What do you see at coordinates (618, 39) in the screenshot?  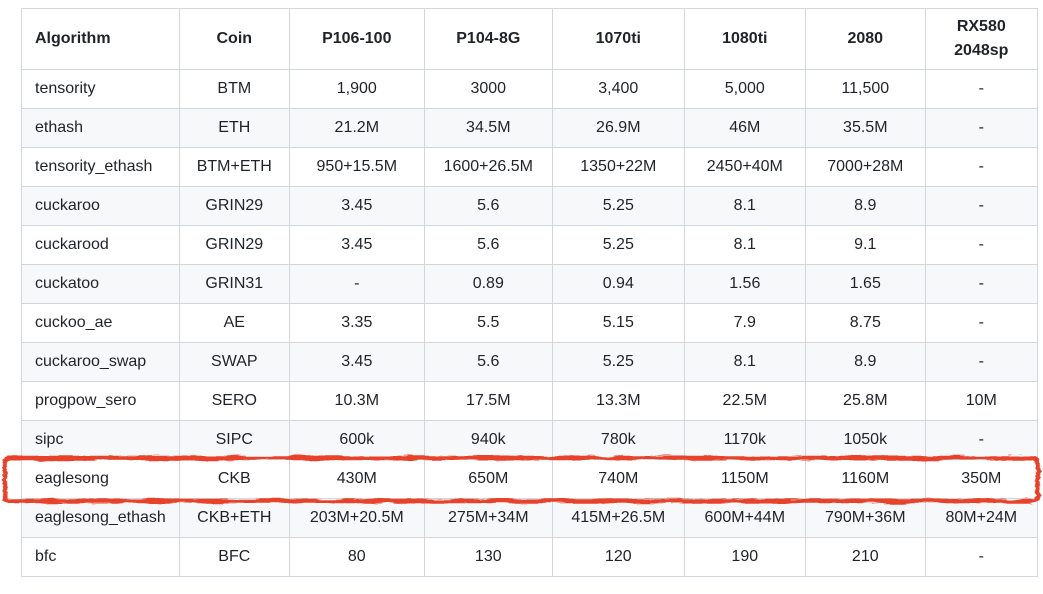 I see `column-header-1070ti: 1070ti` at bounding box center [618, 39].